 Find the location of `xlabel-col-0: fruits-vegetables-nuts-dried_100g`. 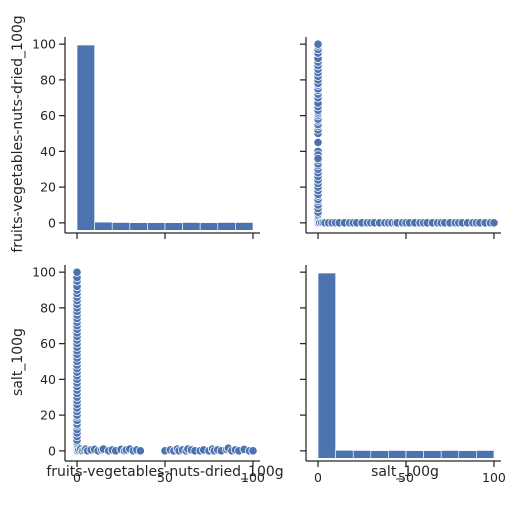

xlabel-col-0: fruits-vegetables-nuts-dried_100g is located at coordinates (164, 472).